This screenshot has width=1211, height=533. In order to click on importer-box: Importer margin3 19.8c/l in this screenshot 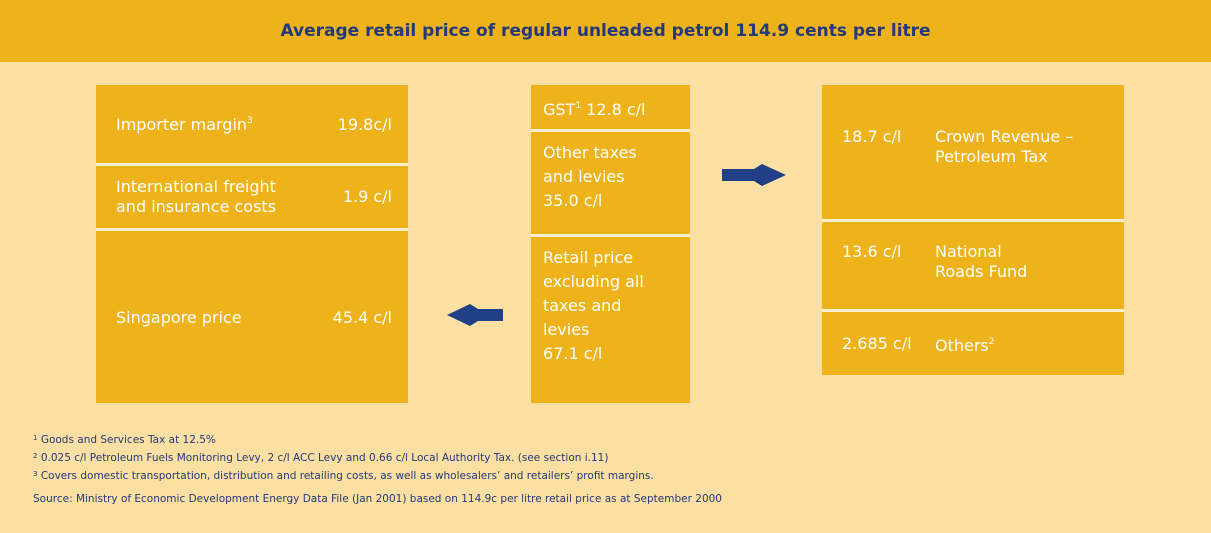, I will do `click(252, 124)`.